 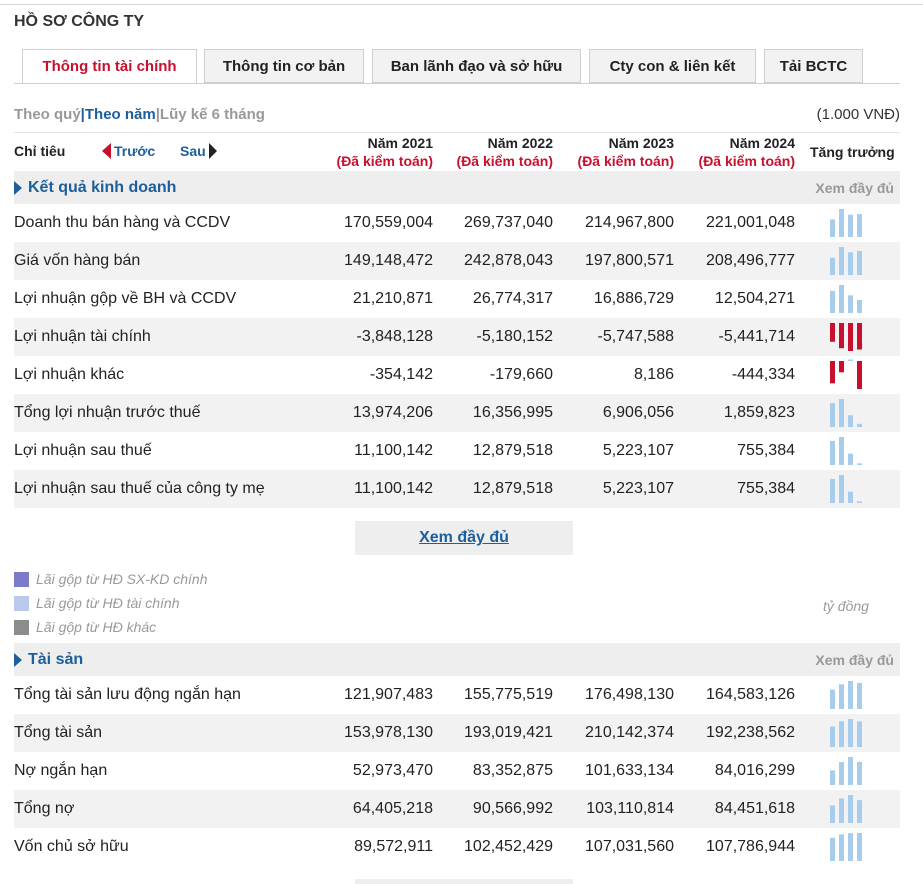 I want to click on row-value: 90,566,992, so click(x=512, y=808).